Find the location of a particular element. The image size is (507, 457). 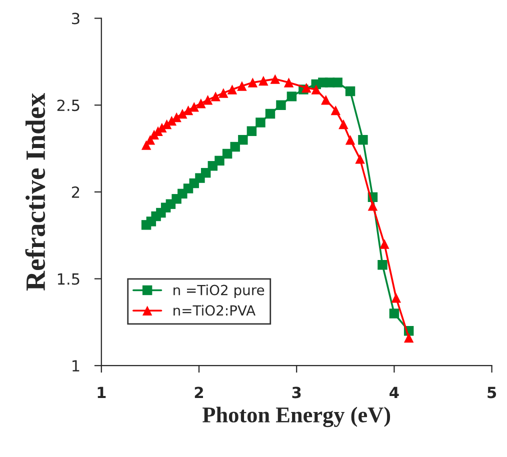

x-axis-title: Photon Energy (eV) is located at coordinates (296, 417).